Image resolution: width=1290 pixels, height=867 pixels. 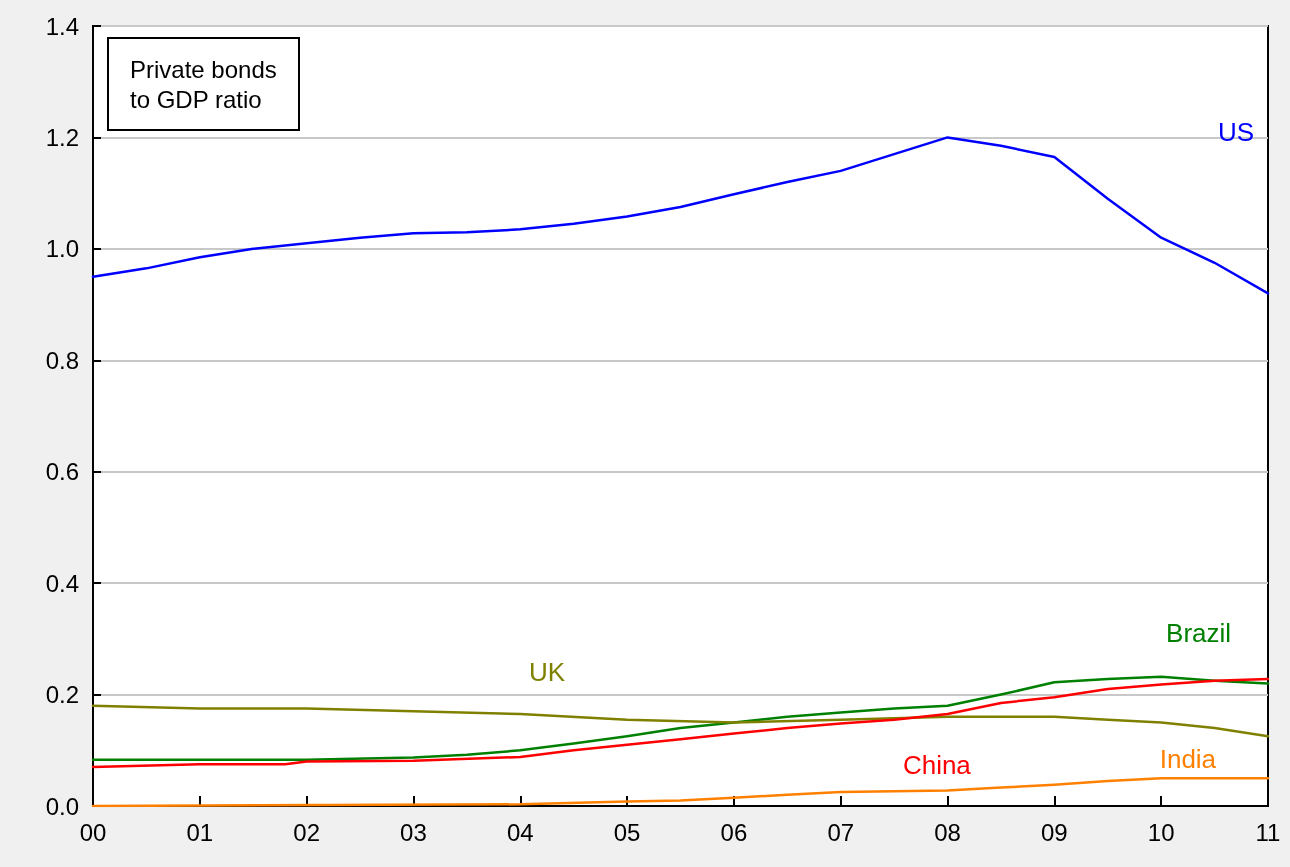 I want to click on series-label: China, so click(x=937, y=765).